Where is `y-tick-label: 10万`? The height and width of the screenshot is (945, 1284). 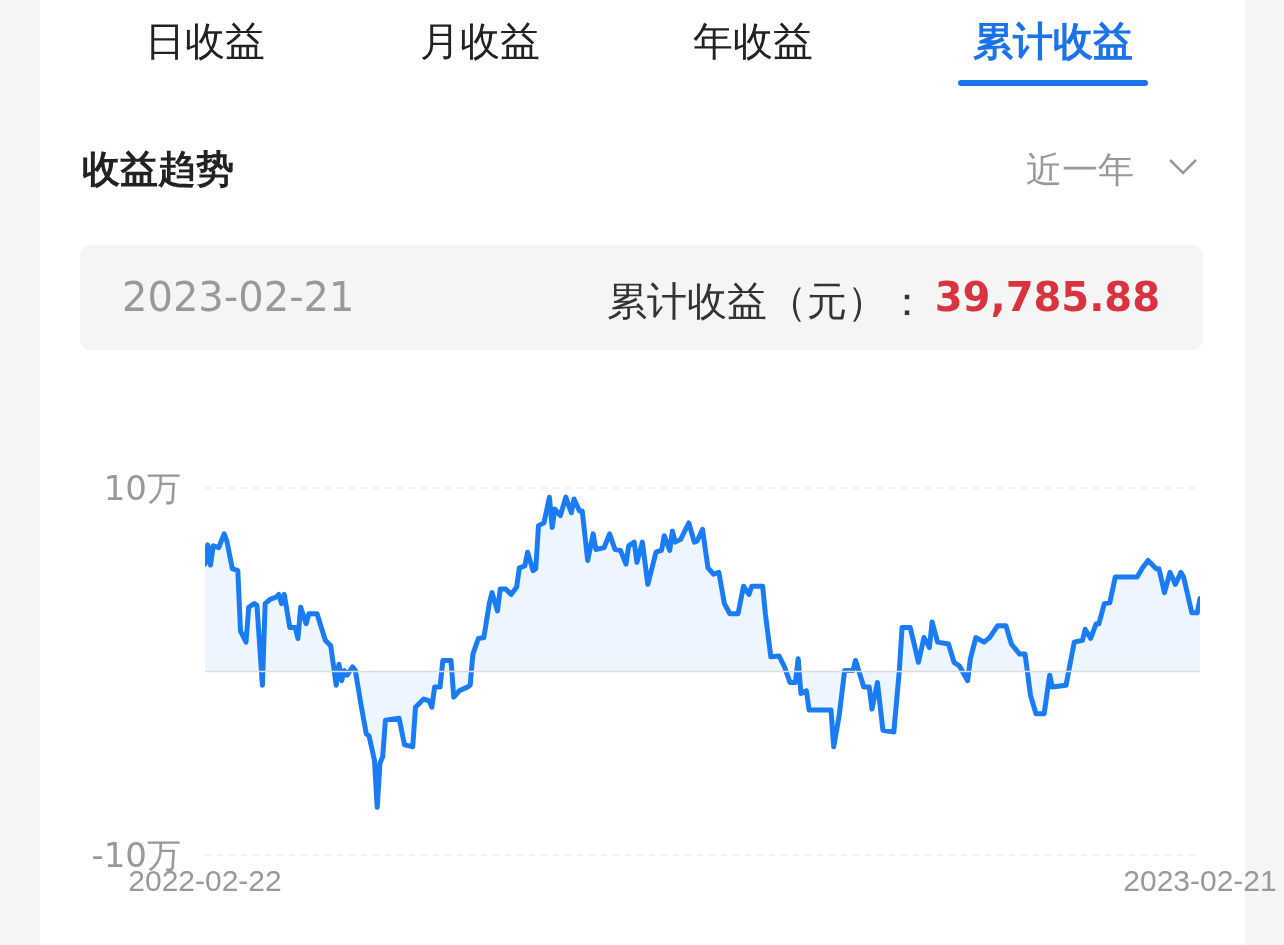 y-tick-label: 10万 is located at coordinates (142, 488).